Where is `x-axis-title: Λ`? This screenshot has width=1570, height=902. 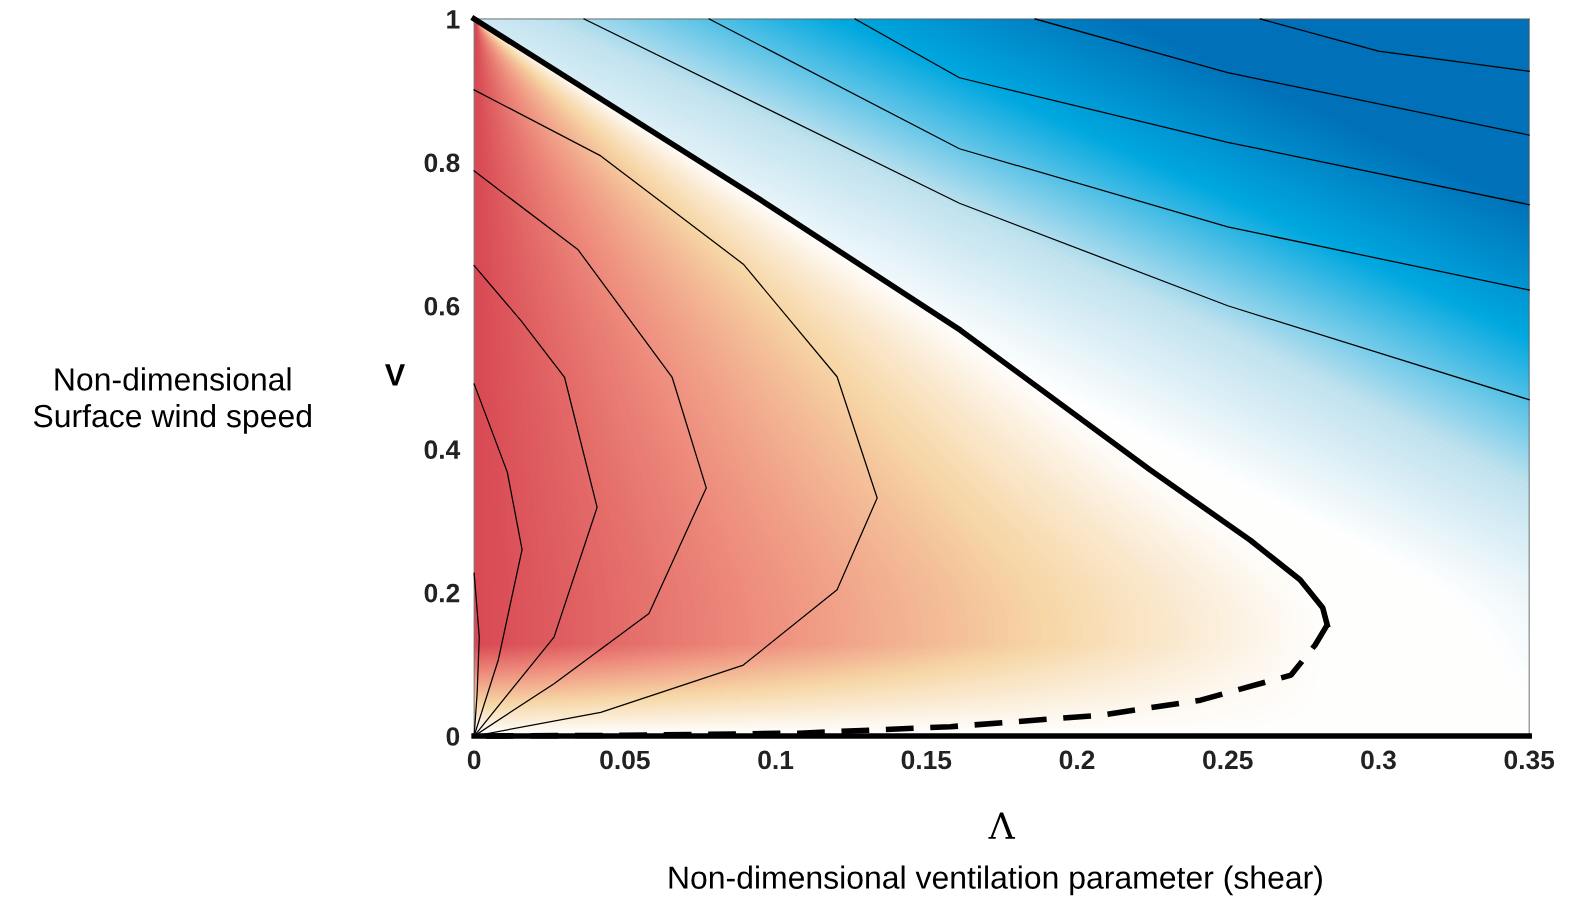 x-axis-title: Λ is located at coordinates (1002, 825).